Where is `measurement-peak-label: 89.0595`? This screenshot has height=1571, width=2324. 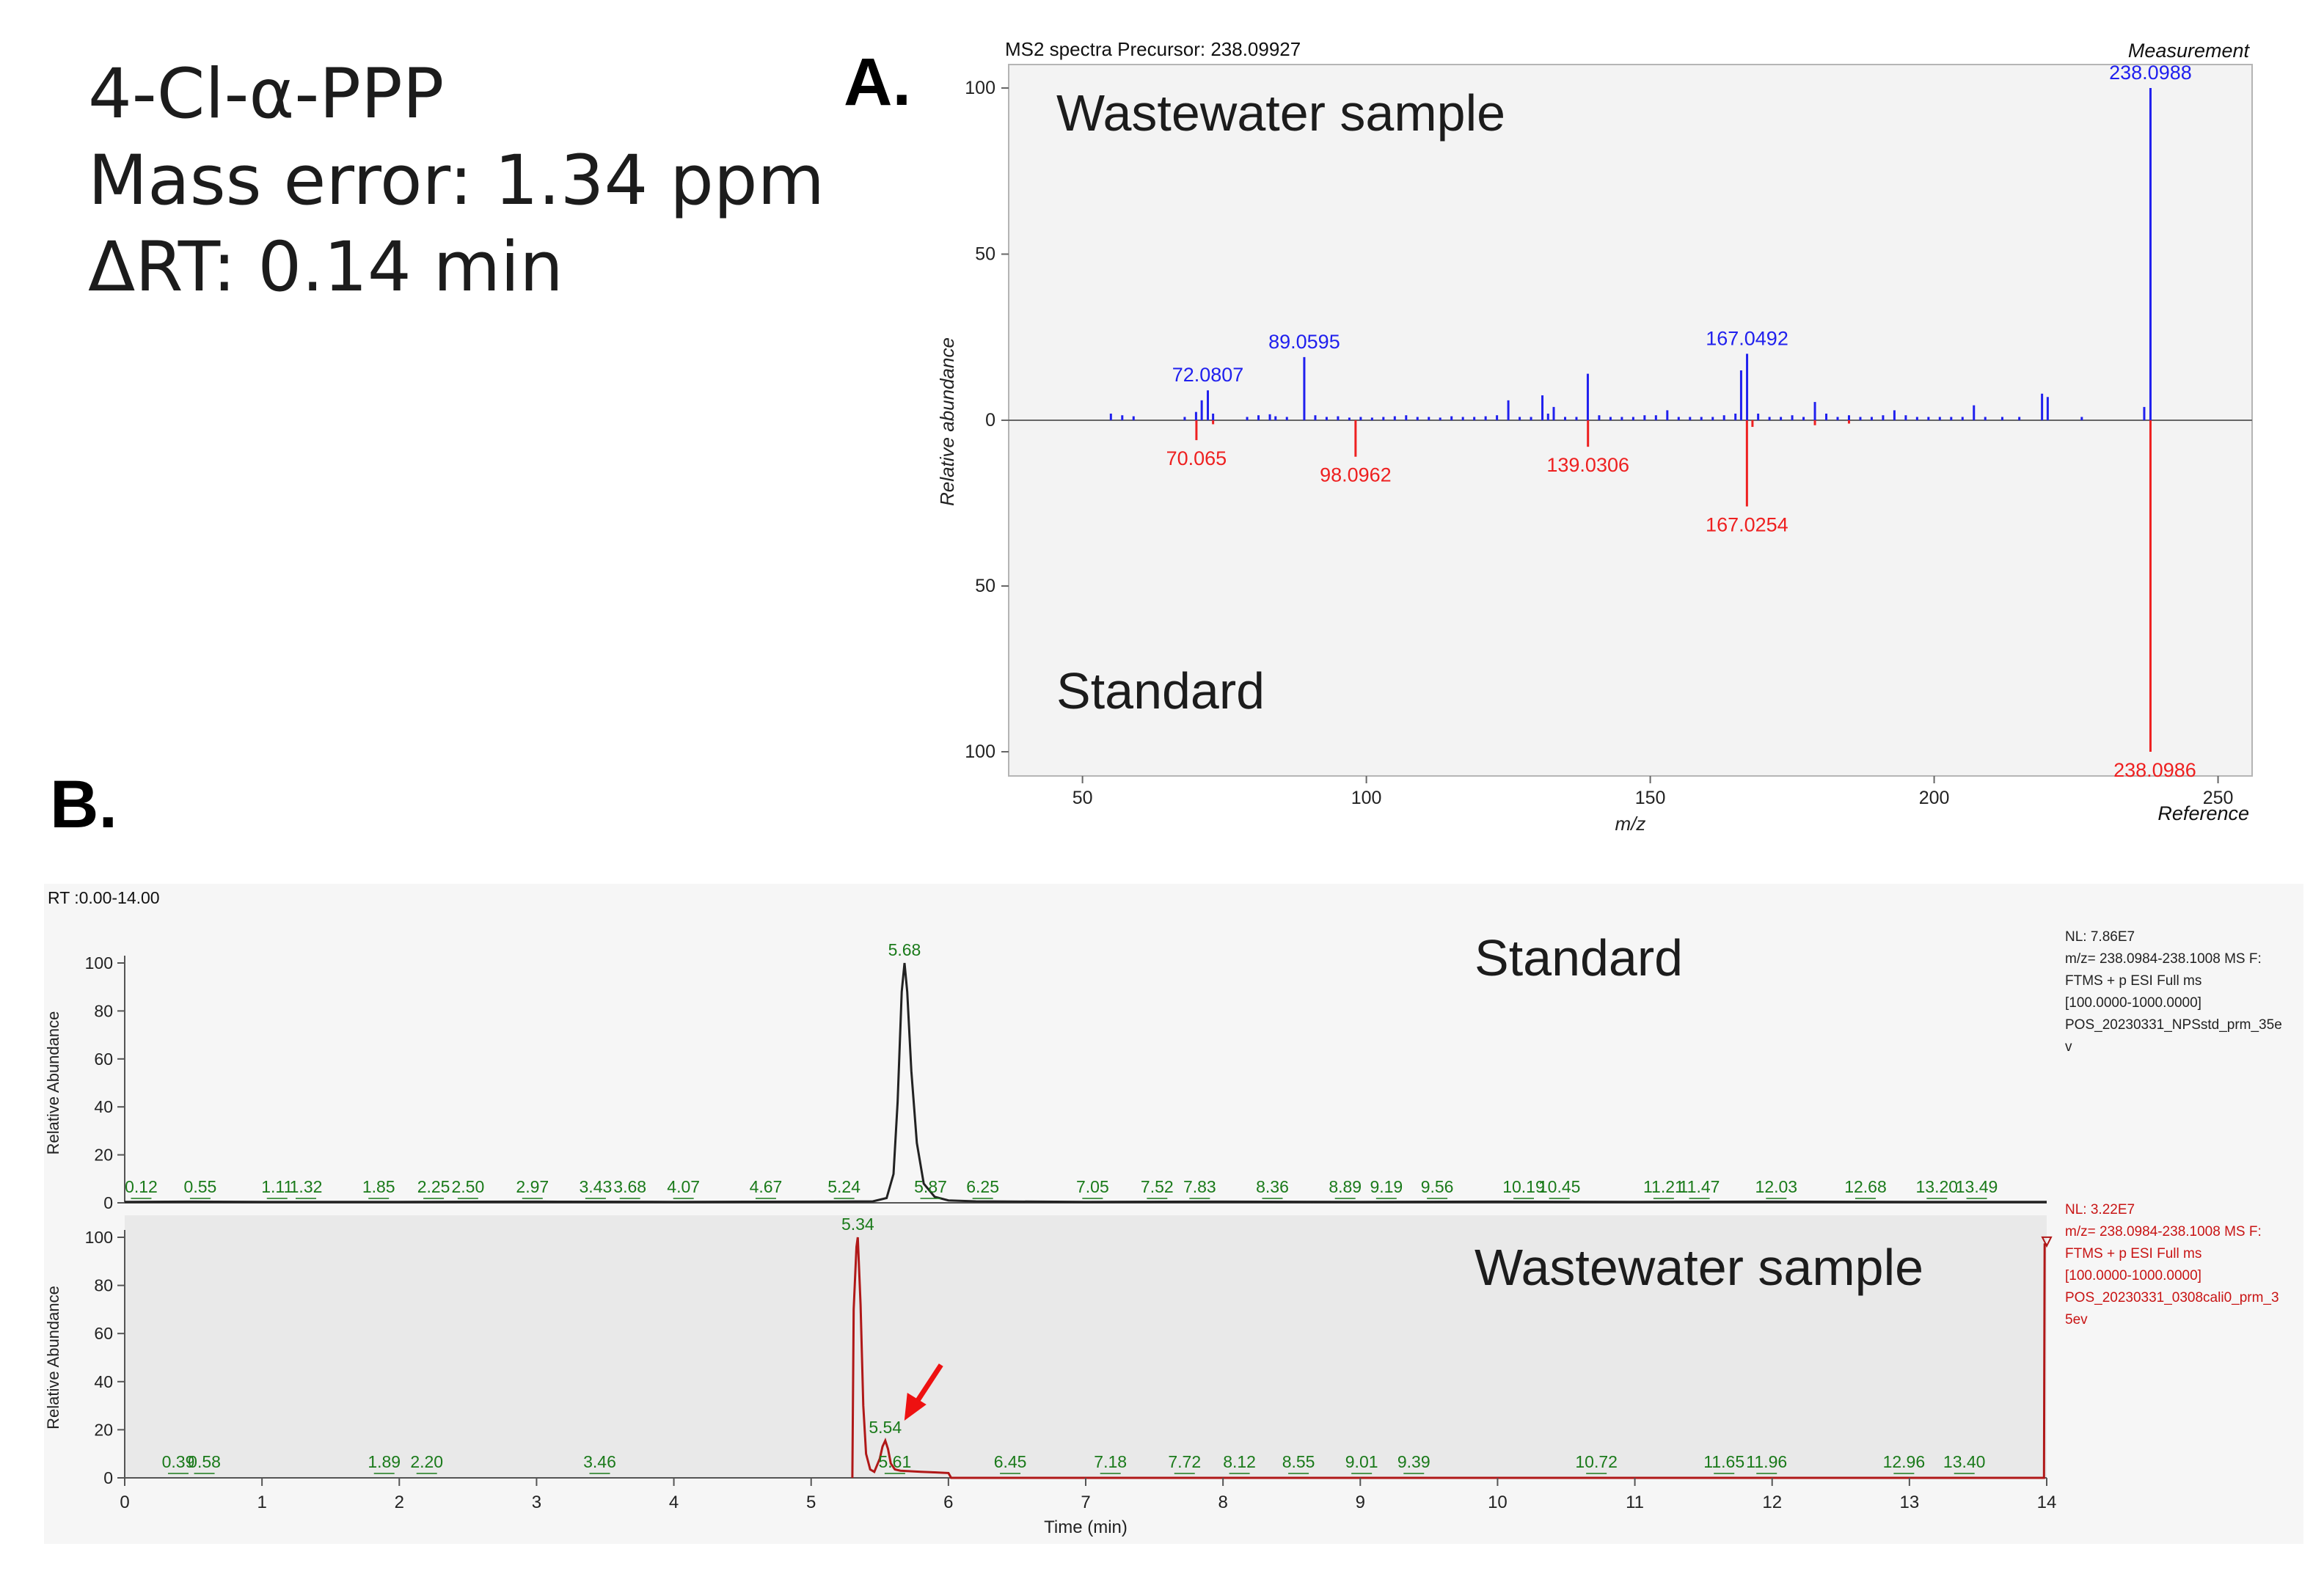
measurement-peak-label: 89.0595 is located at coordinates (1304, 342).